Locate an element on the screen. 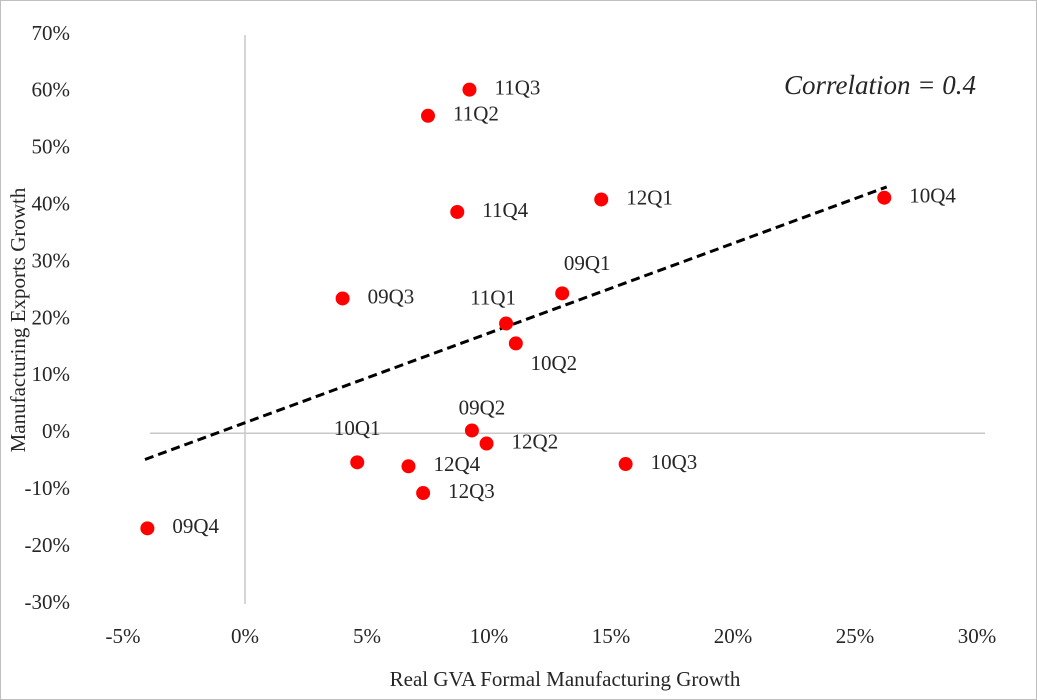 The image size is (1037, 700). point-label: 12Q3 is located at coordinates (471, 491).